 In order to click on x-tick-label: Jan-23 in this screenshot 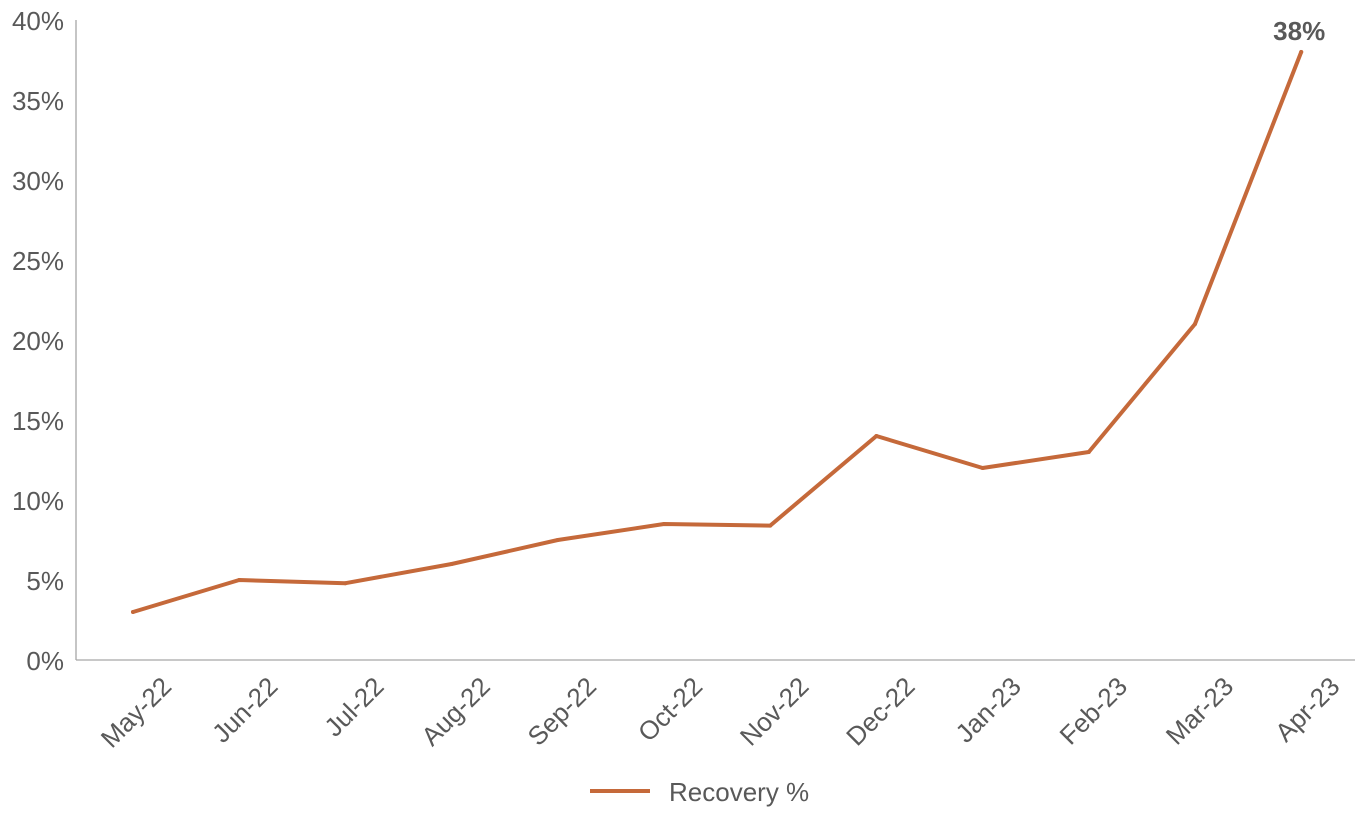, I will do `click(987, 709)`.